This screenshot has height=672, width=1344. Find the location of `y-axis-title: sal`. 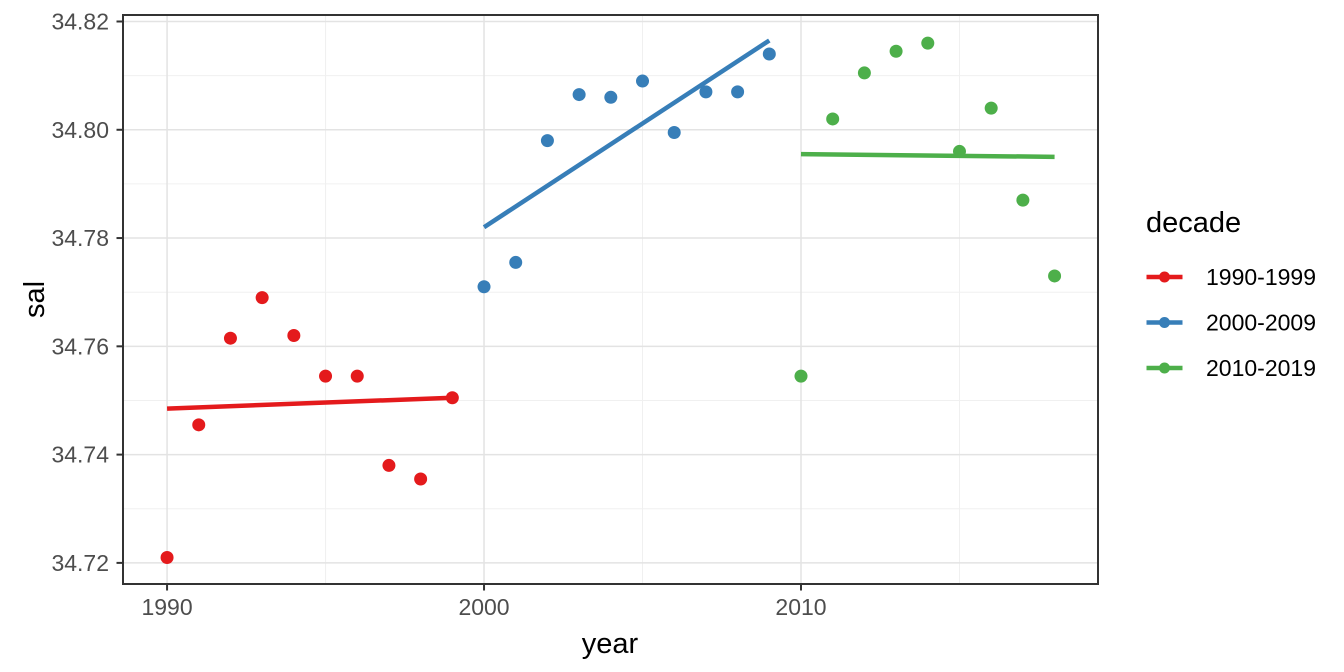

y-axis-title: sal is located at coordinates (35, 299).